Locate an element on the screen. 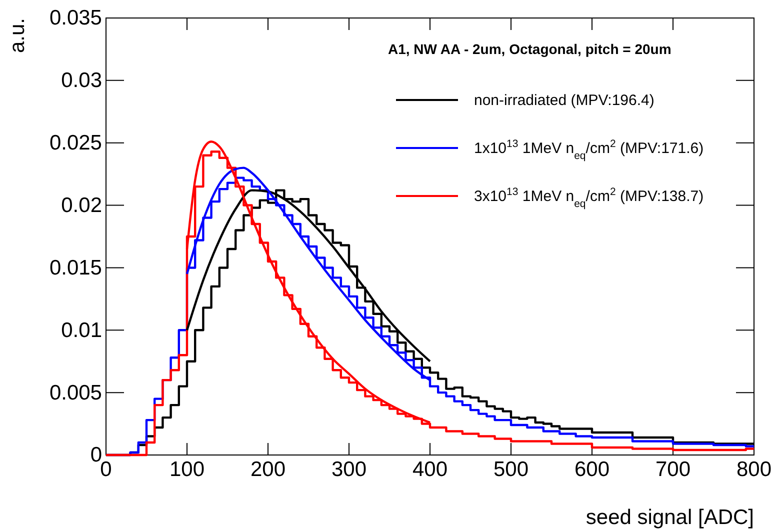  legend-label: non-irradiated (MPV:196.4) is located at coordinates (564, 100).